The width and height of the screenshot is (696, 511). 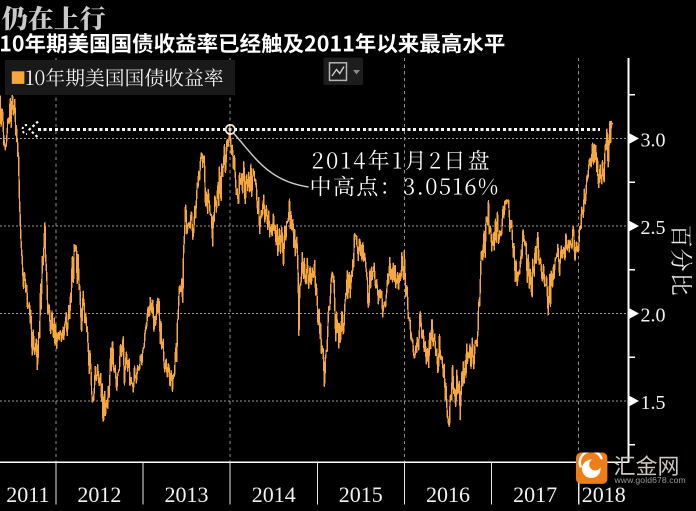 What do you see at coordinates (187, 494) in the screenshot?
I see `svg-text: 2013` at bounding box center [187, 494].